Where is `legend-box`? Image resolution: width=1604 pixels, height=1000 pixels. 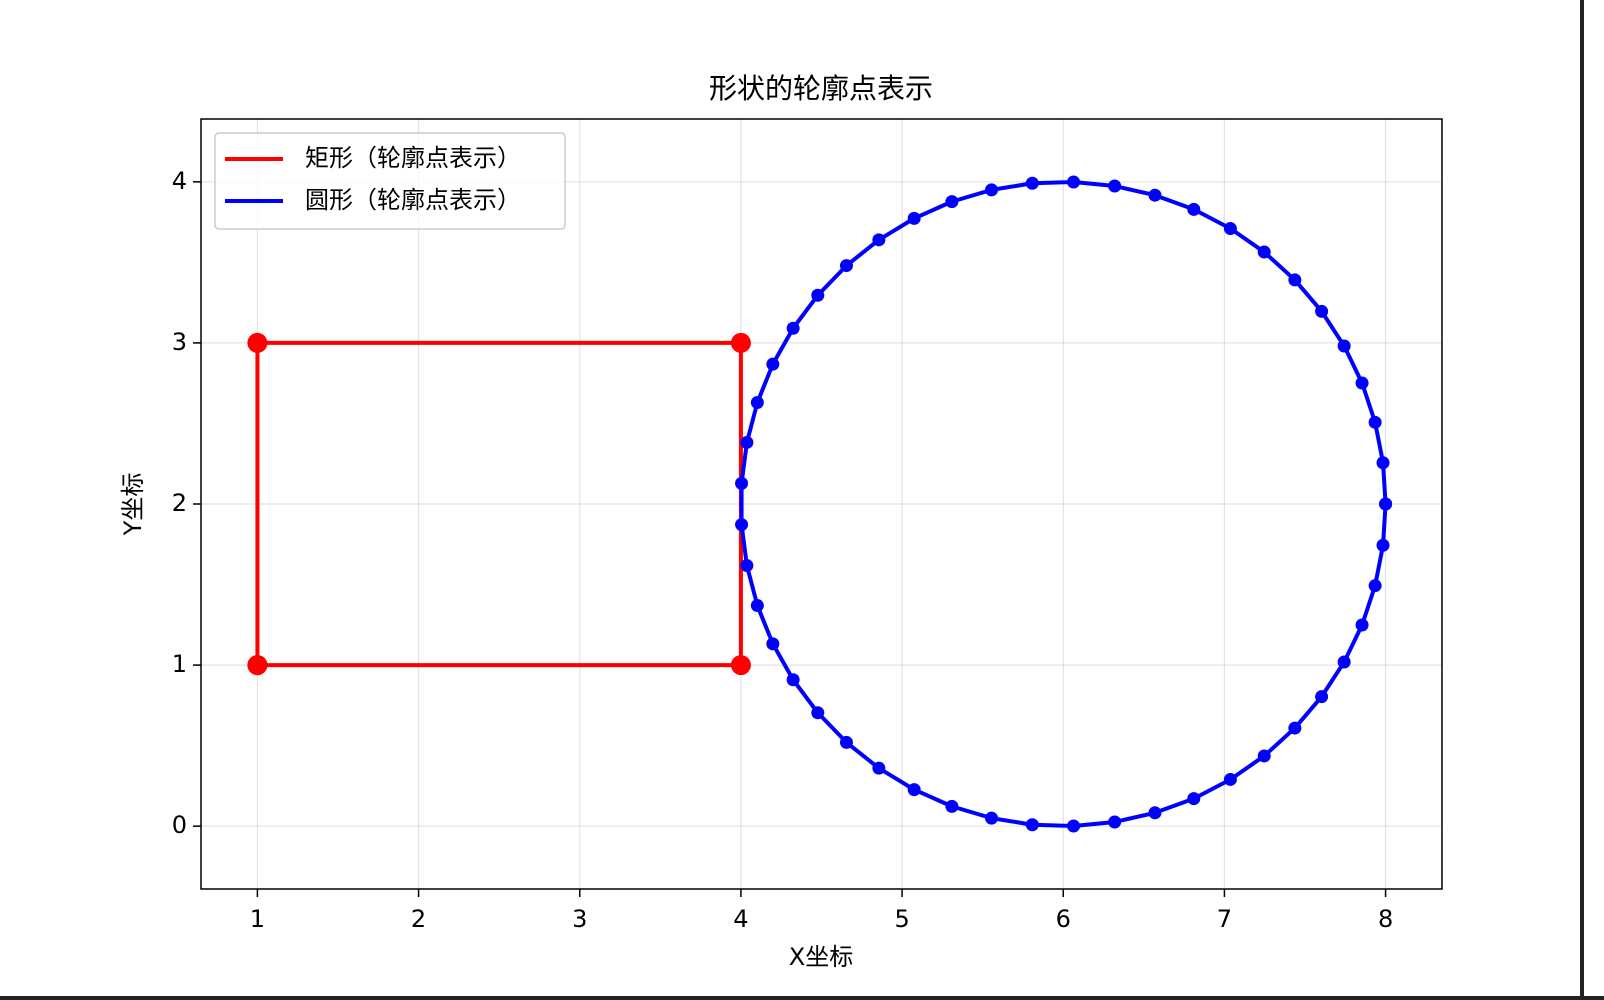
legend-box is located at coordinates (390, 181).